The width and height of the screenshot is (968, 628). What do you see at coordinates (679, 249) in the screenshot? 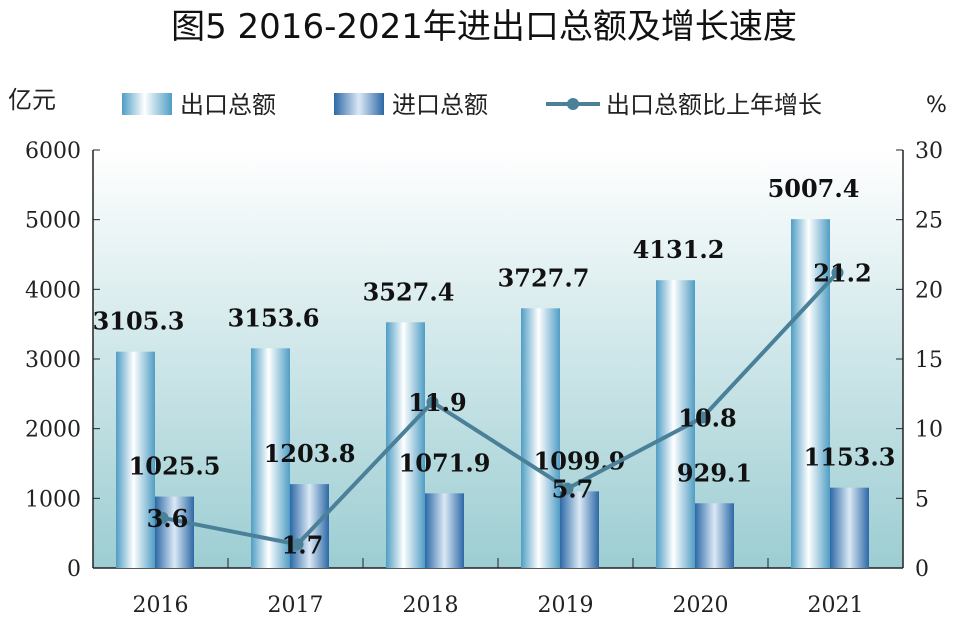
I see `data-label-export: 4131.2` at bounding box center [679, 249].